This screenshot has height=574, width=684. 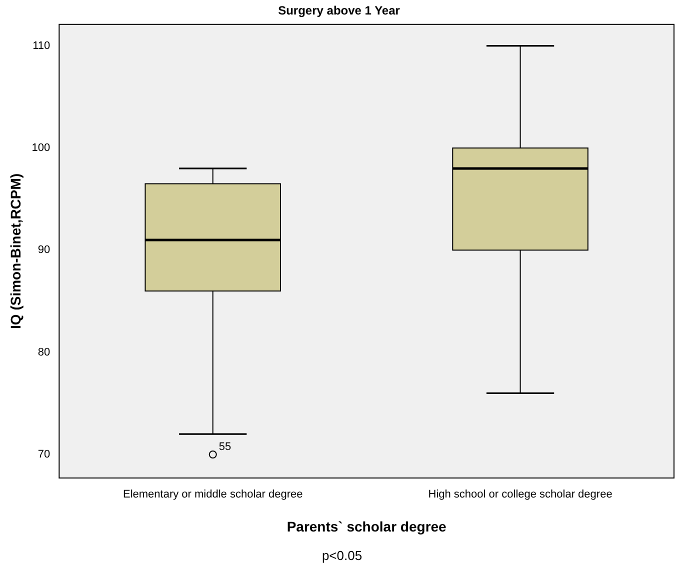 What do you see at coordinates (44, 250) in the screenshot?
I see `y-tick-label: 90` at bounding box center [44, 250].